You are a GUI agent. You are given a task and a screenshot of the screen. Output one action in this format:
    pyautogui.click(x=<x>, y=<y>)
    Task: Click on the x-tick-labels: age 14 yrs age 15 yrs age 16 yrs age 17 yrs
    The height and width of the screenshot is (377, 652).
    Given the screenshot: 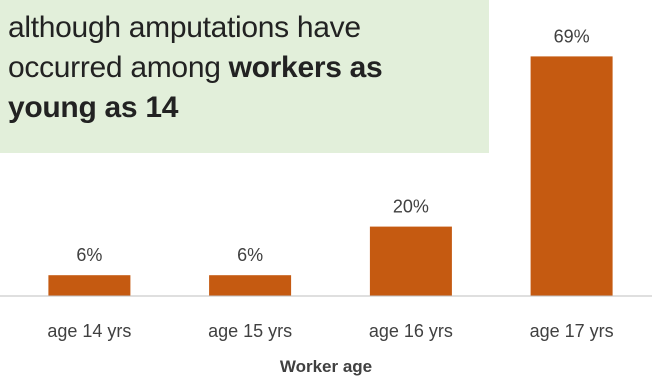 What is the action you would take?
    pyautogui.click(x=330, y=331)
    